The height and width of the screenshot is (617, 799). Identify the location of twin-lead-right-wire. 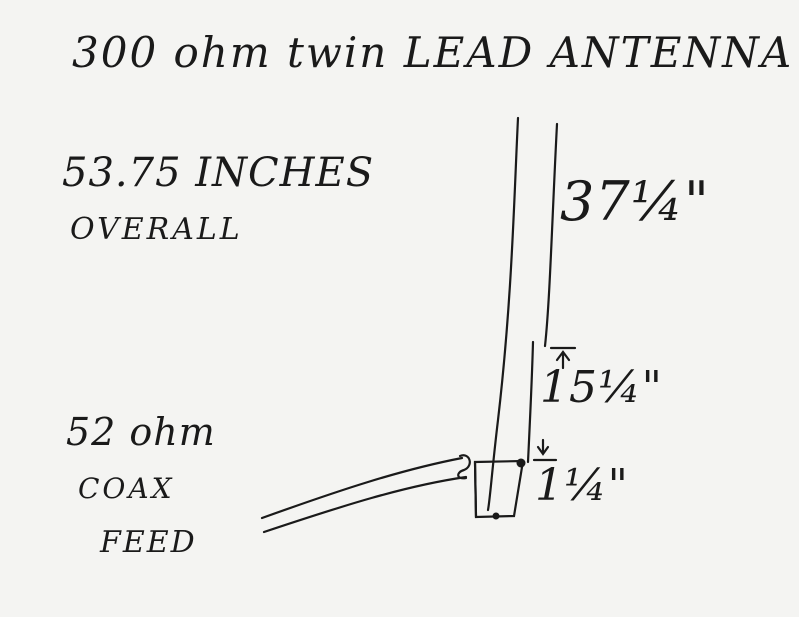
(551, 235).